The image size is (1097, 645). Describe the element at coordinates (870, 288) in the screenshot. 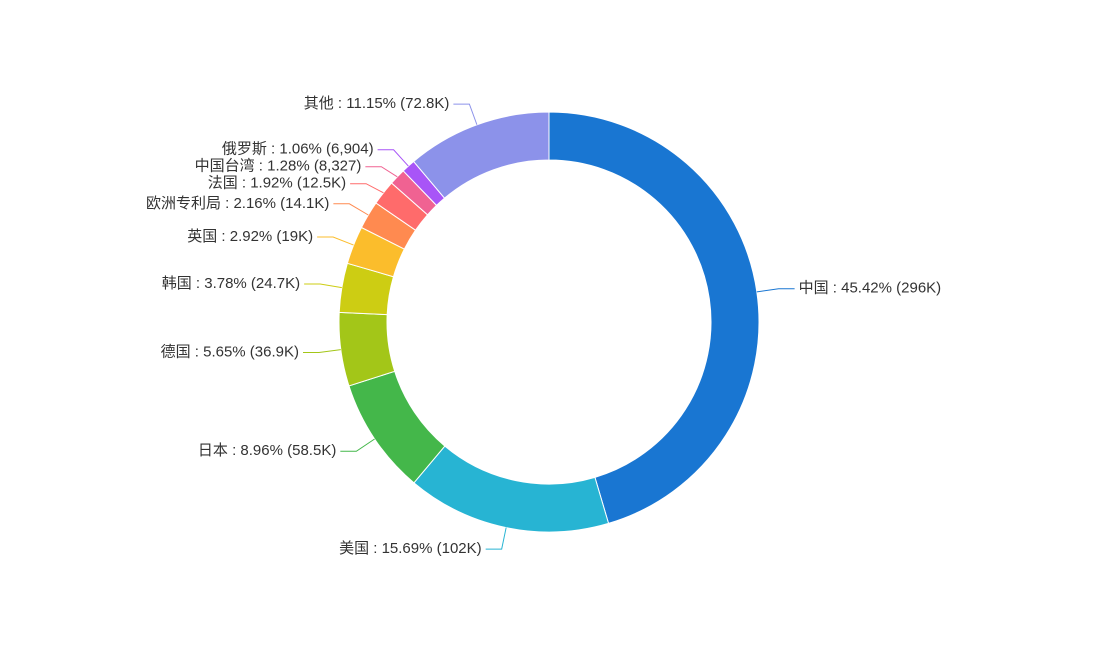

I see `slice-label: 中国 : 45.42% (296K)` at that location.